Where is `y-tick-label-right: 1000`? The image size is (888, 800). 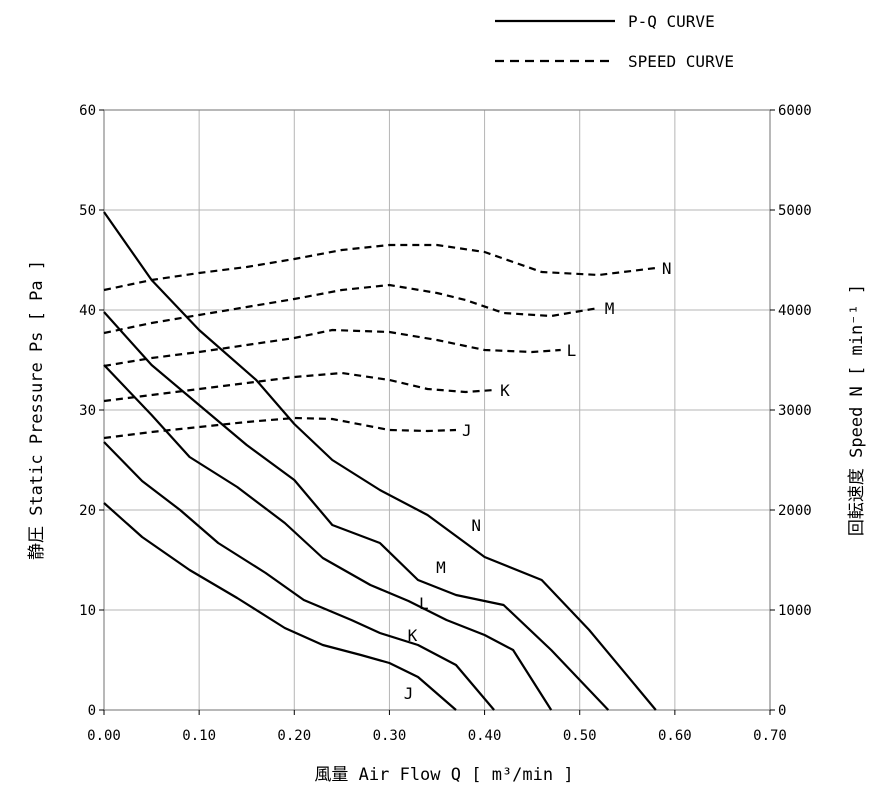 y-tick-label-right: 1000 is located at coordinates (795, 611).